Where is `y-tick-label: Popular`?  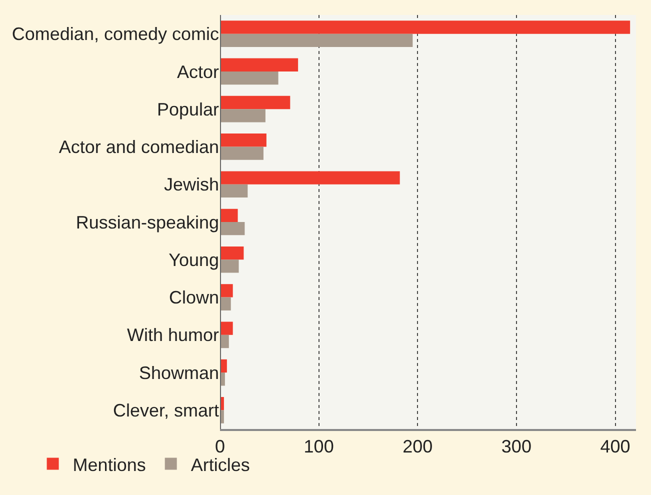
y-tick-label: Popular is located at coordinates (187, 109).